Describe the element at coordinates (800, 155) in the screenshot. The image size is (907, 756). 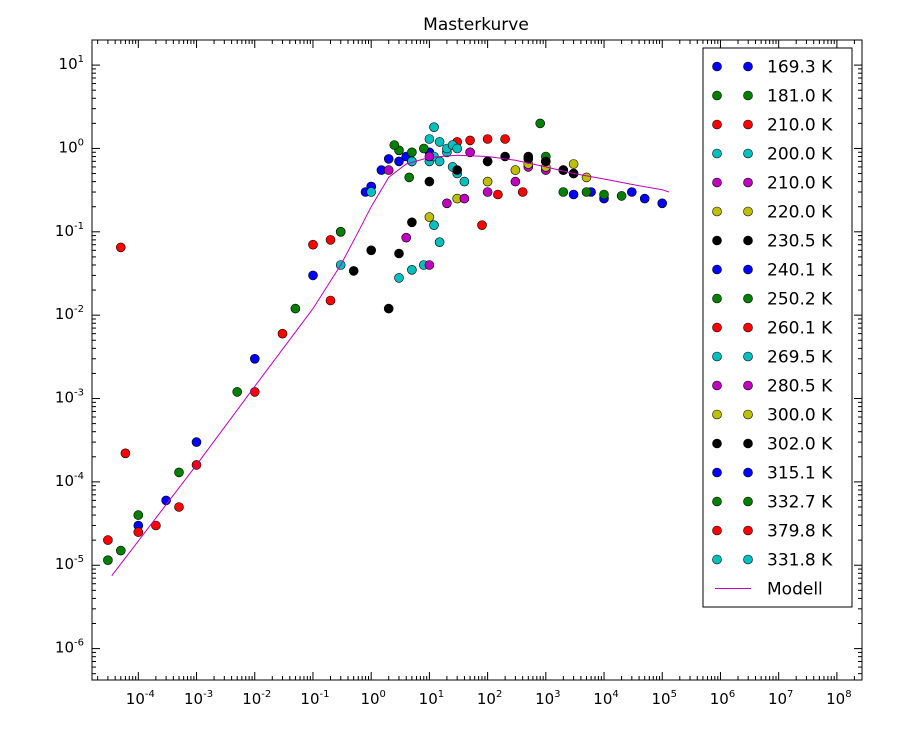
I see `legend-label: 200.0 K` at that location.